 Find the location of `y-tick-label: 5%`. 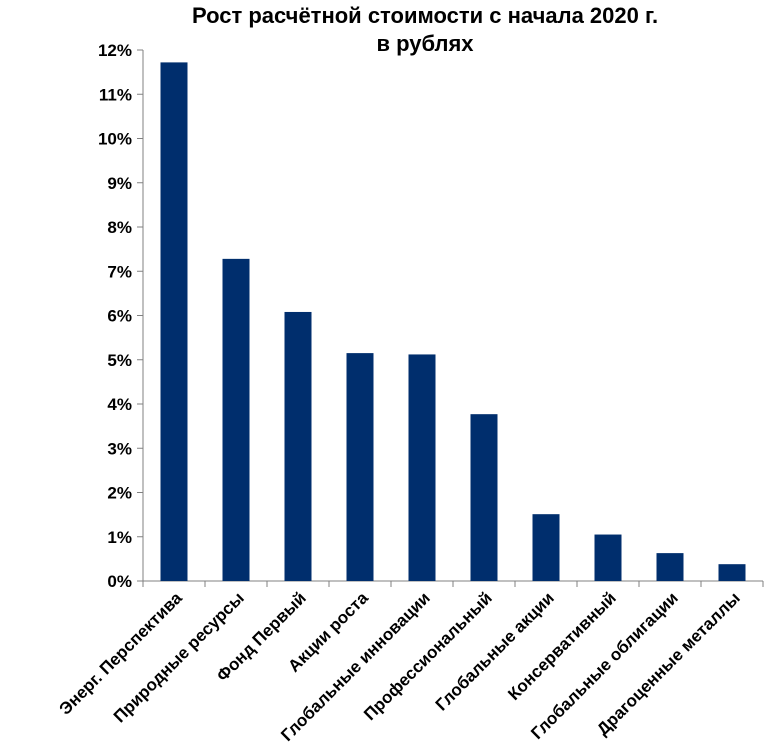

y-tick-label: 5% is located at coordinates (119, 360).